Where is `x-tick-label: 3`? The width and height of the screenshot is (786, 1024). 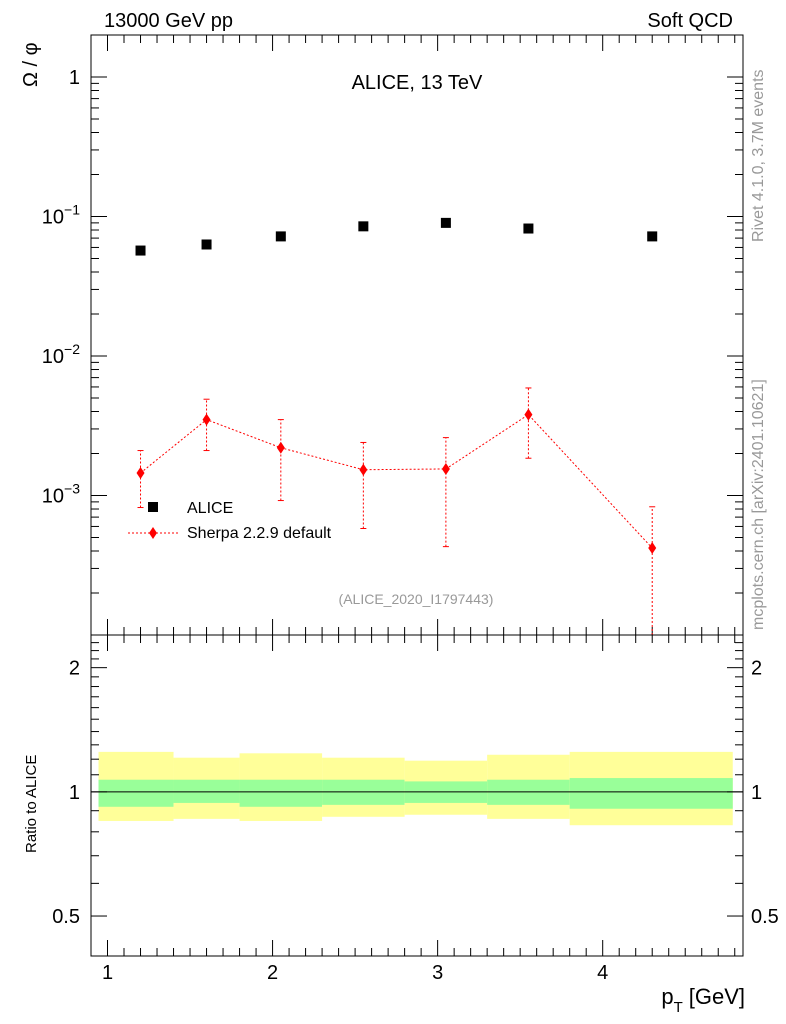 x-tick-label: 3 is located at coordinates (437, 973).